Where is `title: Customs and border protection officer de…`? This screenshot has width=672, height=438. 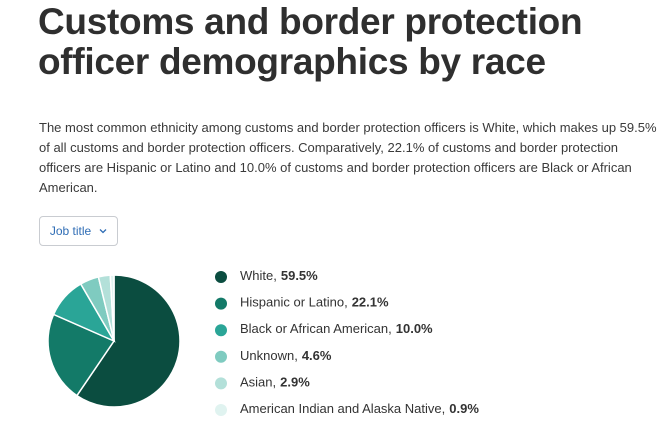 title: Customs and border protection officer de… is located at coordinates (310, 41).